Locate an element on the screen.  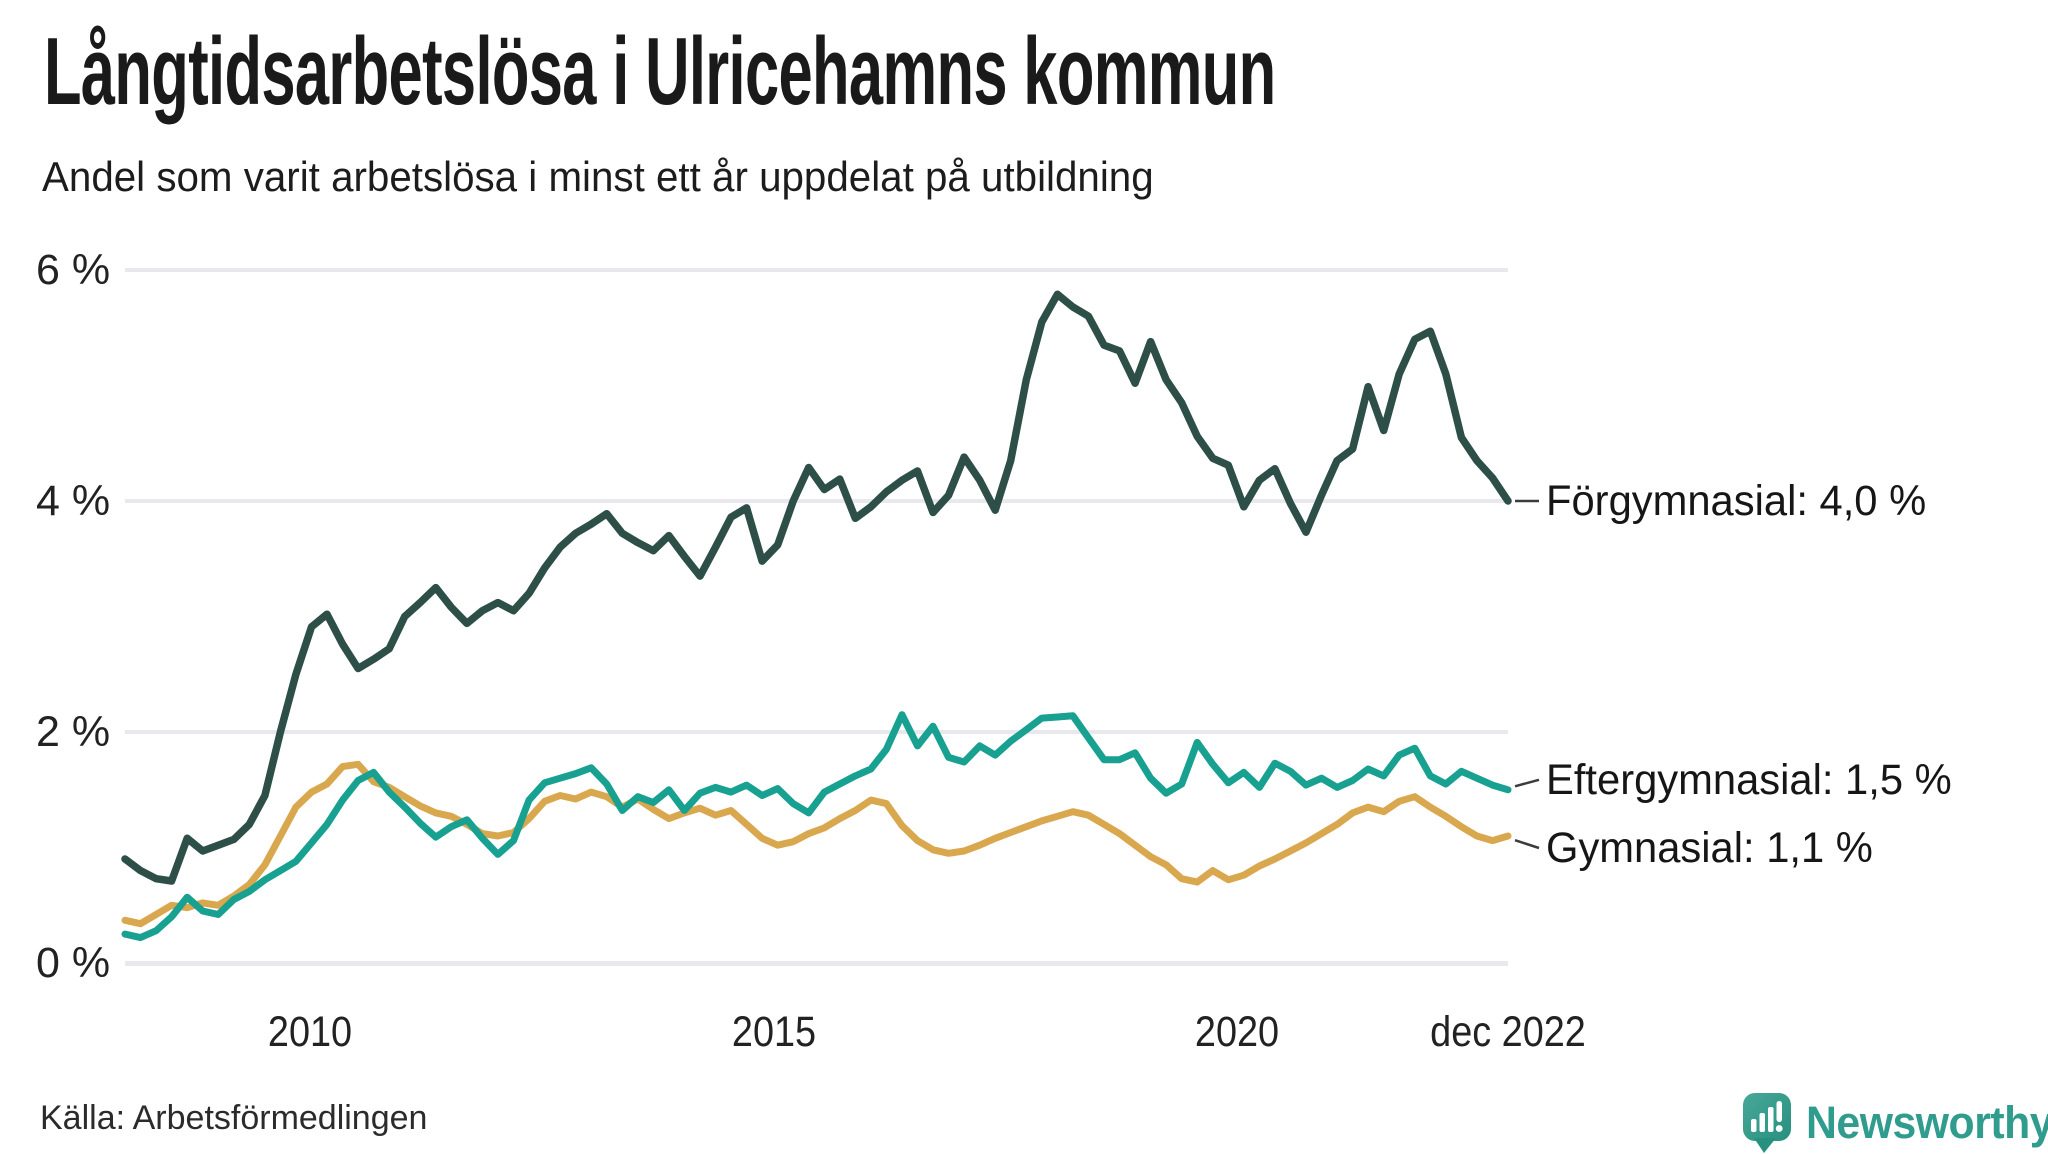
newsworthy-logo: Newsworthy is located at coordinates (1895, 1123).